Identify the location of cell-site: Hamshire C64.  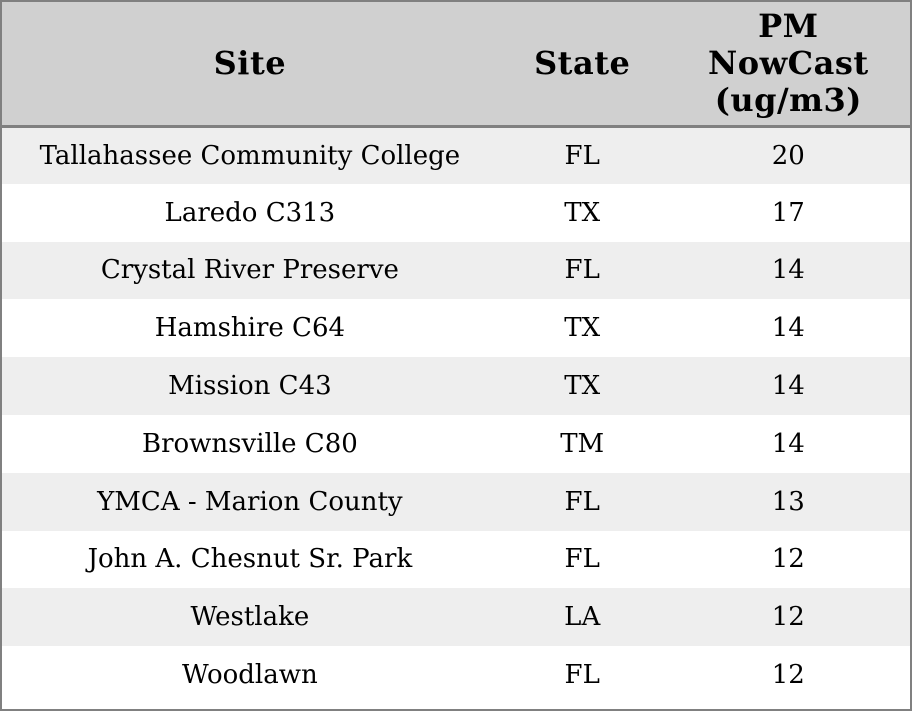
(250, 328).